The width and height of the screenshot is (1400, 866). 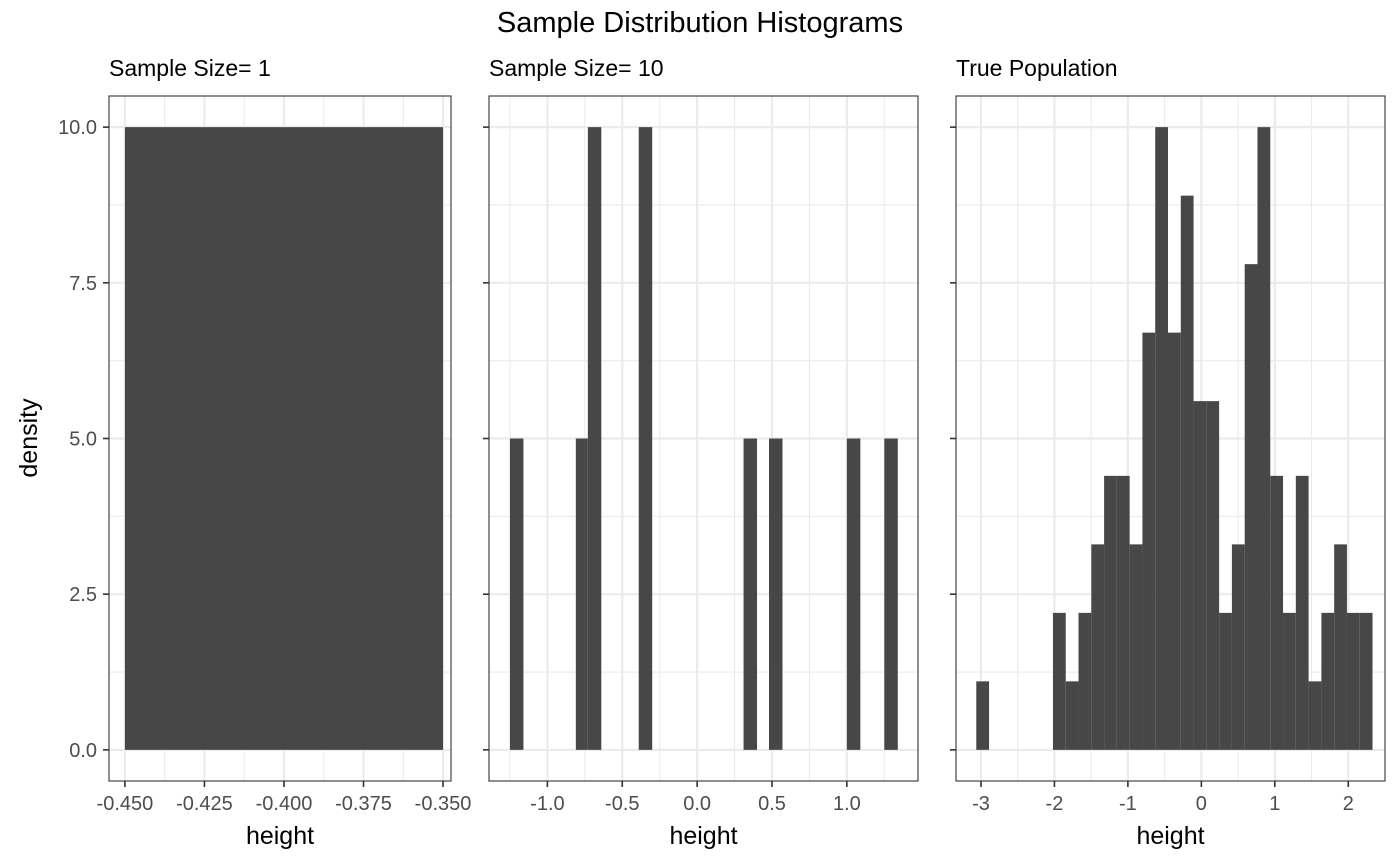 What do you see at coordinates (204, 804) in the screenshot?
I see `x-tick-label: -0.425` at bounding box center [204, 804].